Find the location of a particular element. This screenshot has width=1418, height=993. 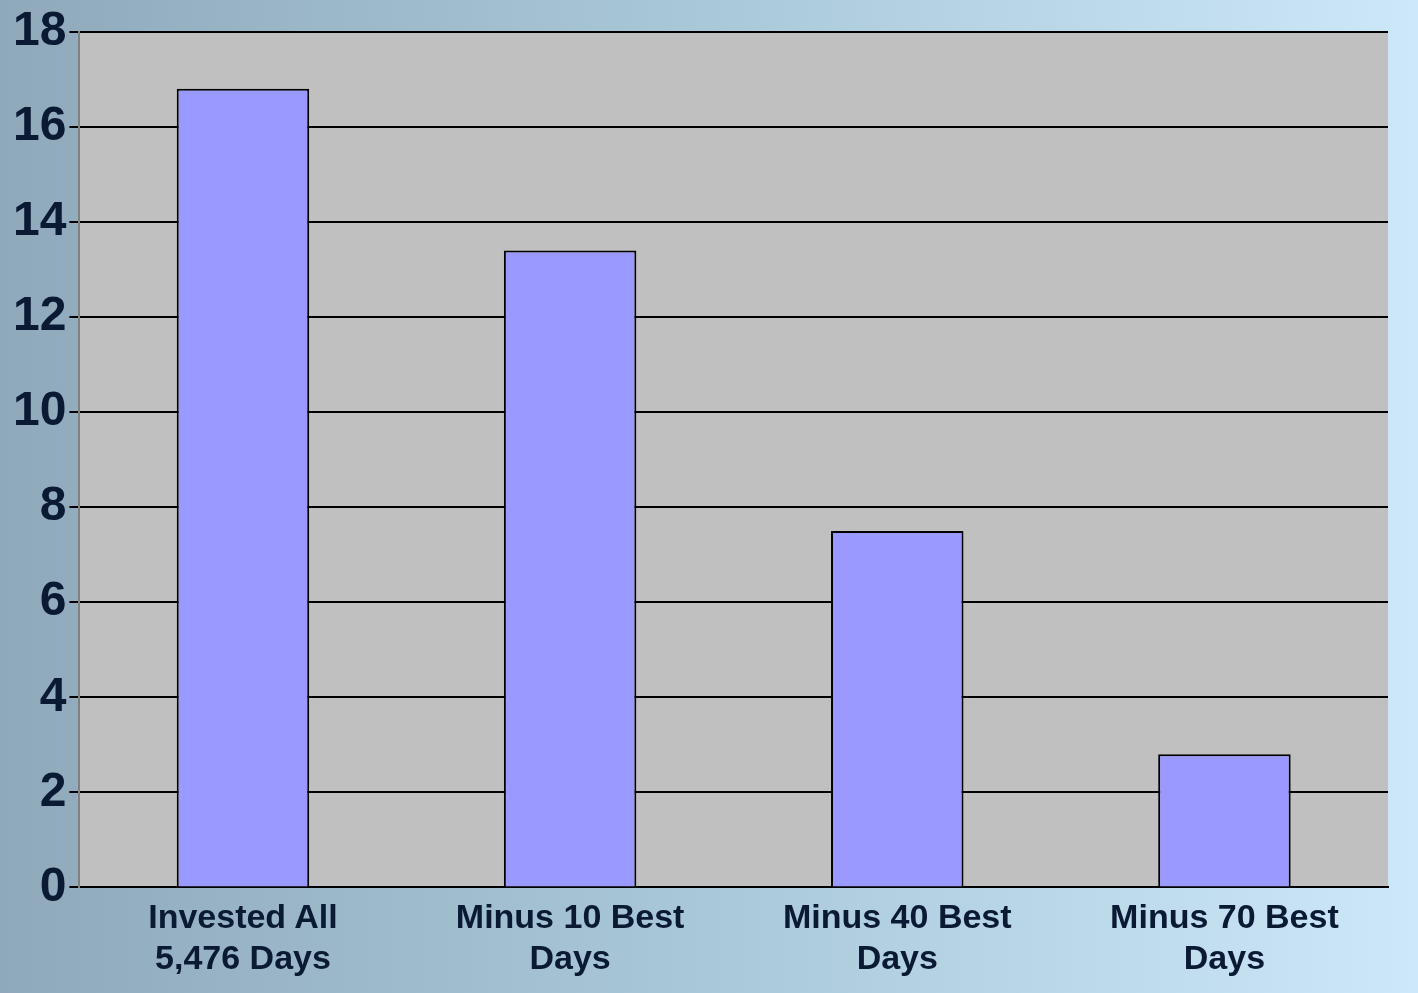

y-tick-label: 12 is located at coordinates (40, 314).